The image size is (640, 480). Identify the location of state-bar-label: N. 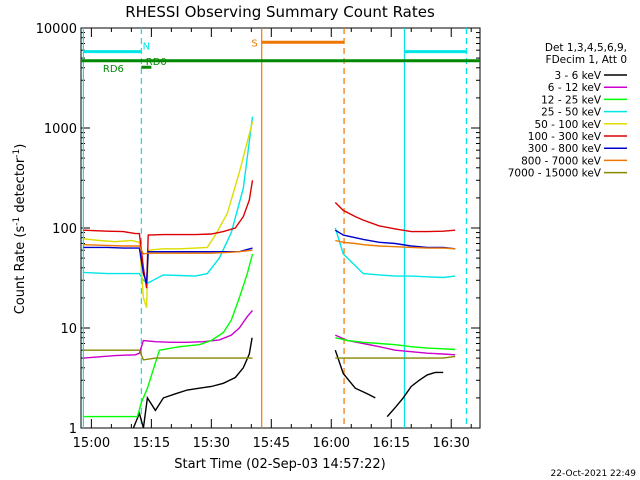
(146, 47).